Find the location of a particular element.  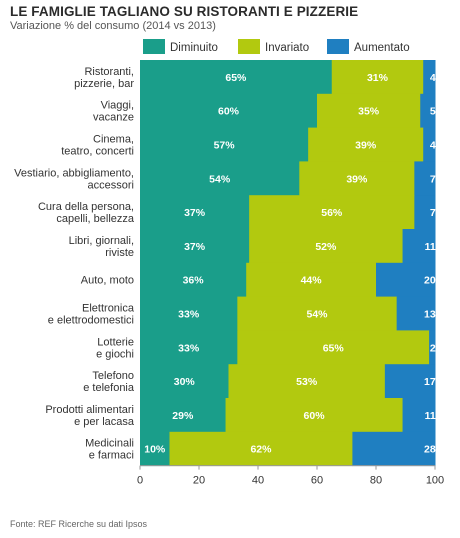

legend-label-diminuito: Diminuito is located at coordinates (194, 48).